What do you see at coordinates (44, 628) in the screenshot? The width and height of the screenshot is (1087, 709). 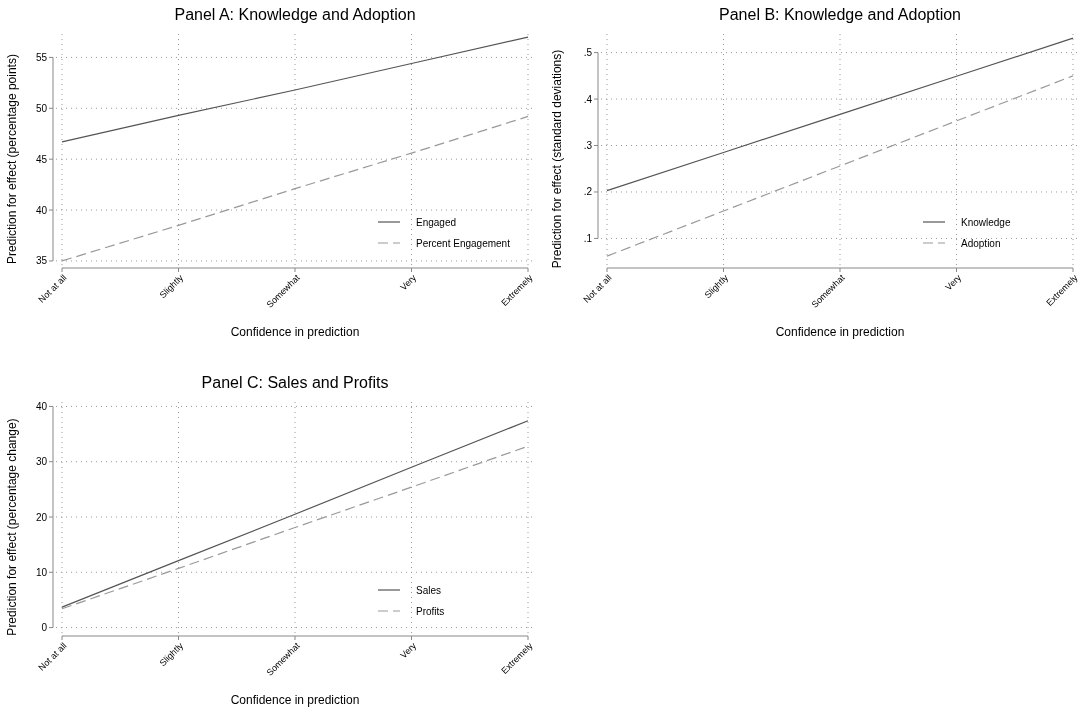 I see `y-tick-label: 0` at bounding box center [44, 628].